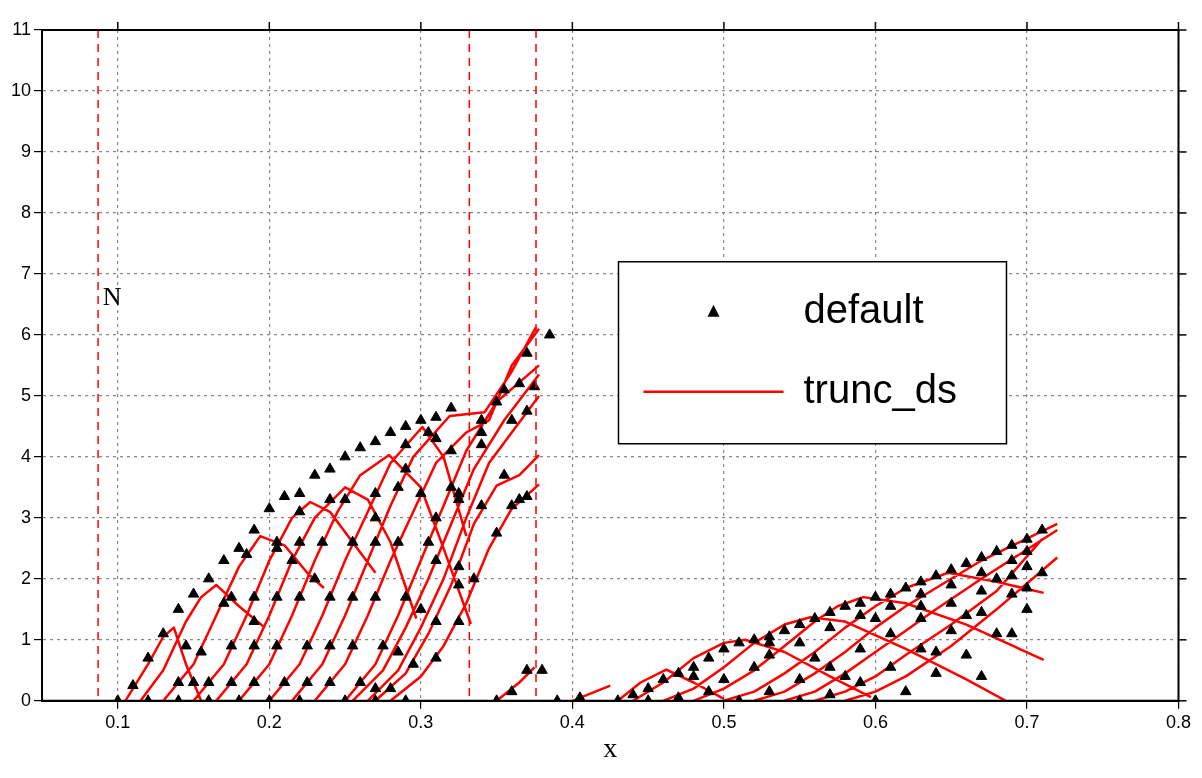 The height and width of the screenshot is (778, 1202). Describe the element at coordinates (26, 394) in the screenshot. I see `y-tick-label: 5` at that location.